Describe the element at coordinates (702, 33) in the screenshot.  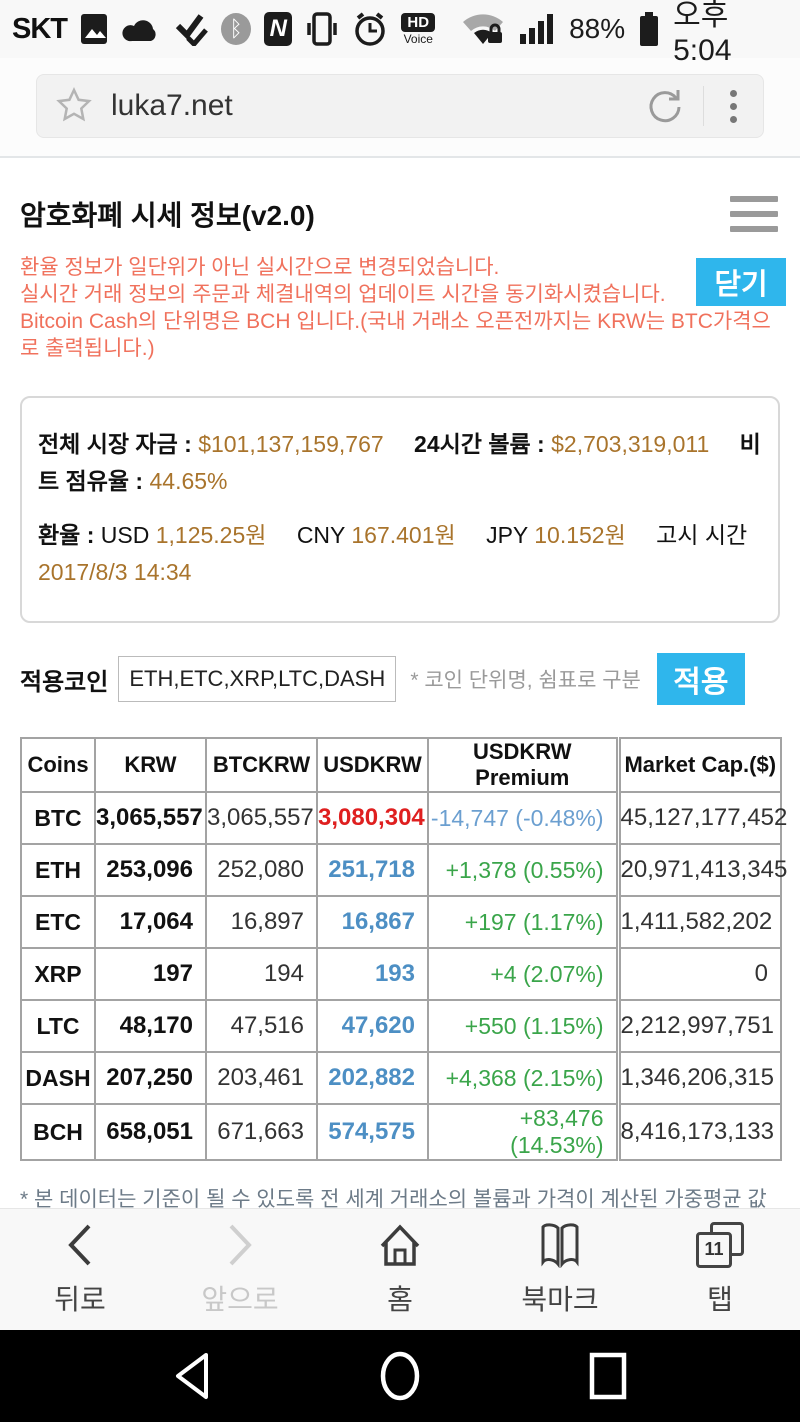
I see `clock-time: 오후 5:04` at that location.